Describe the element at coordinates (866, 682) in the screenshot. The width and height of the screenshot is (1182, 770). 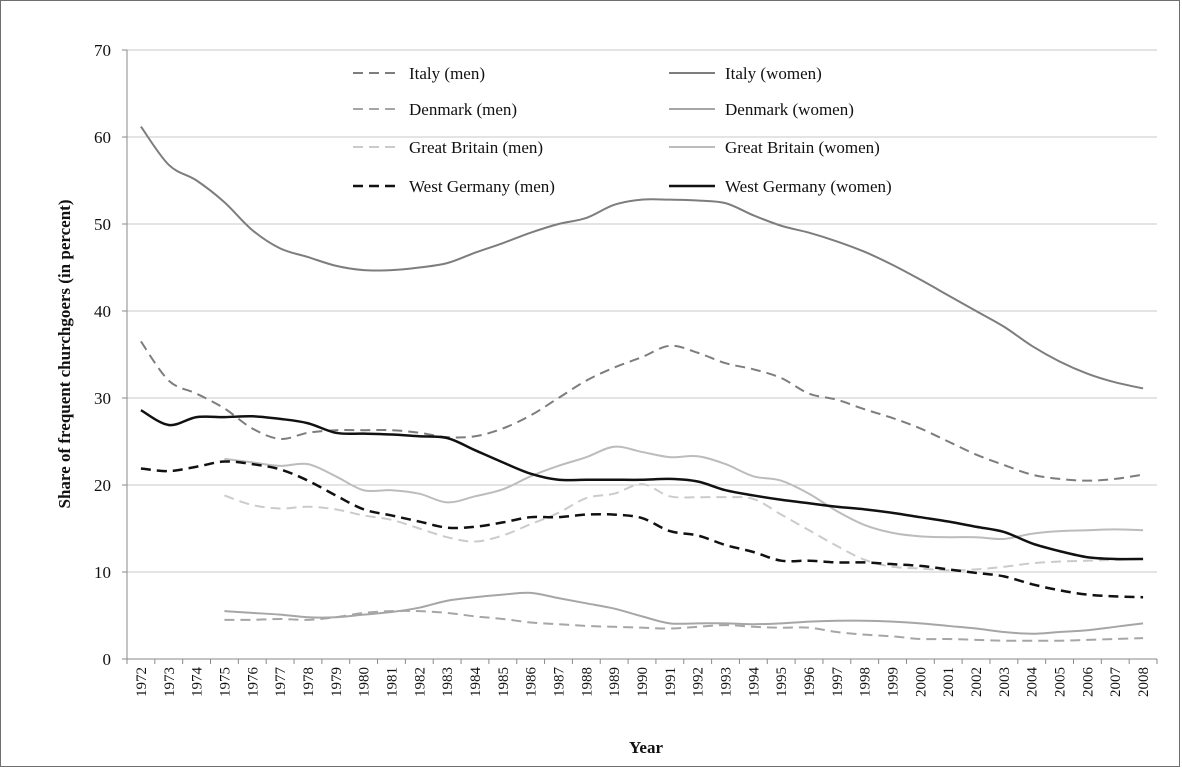
I see `x-tick-label: 1998` at that location.